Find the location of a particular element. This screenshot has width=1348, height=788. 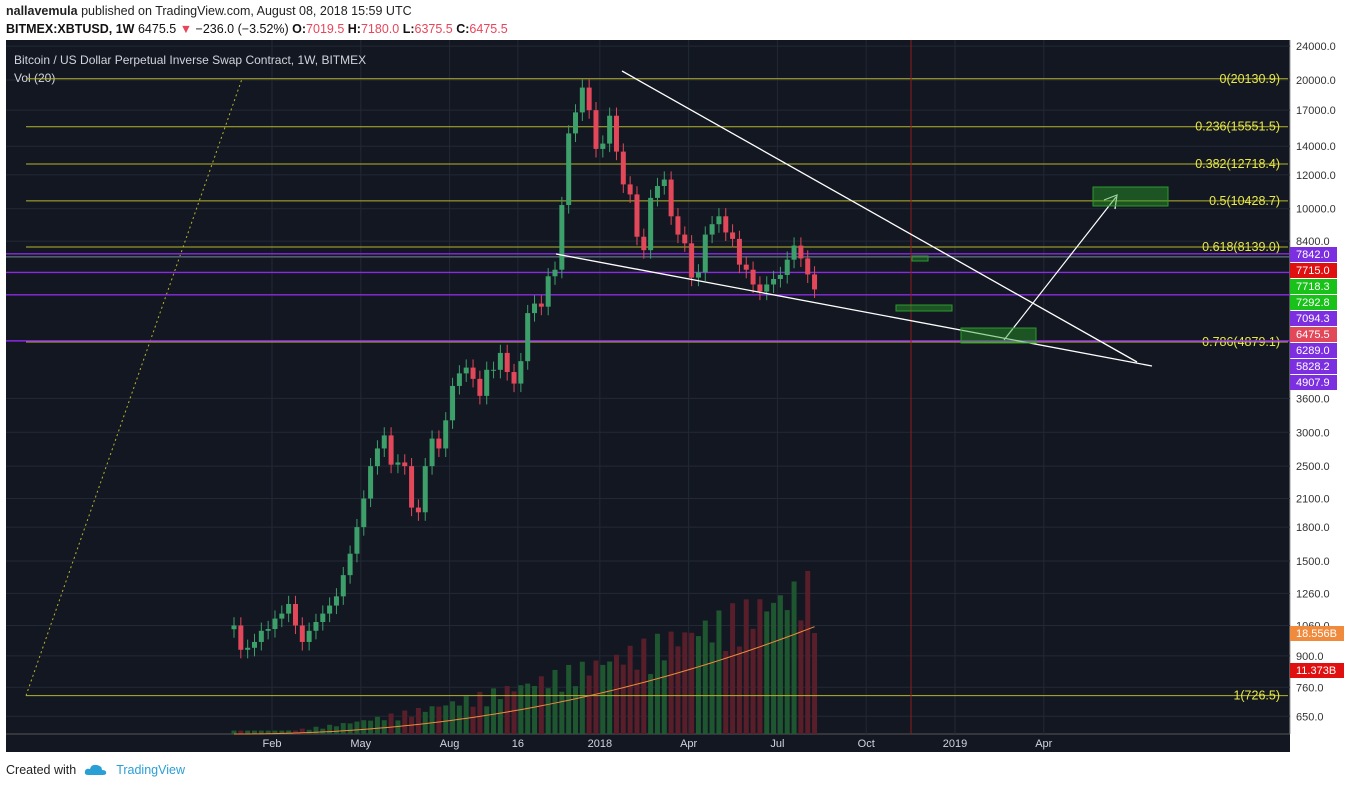

close-value: 6475.5 is located at coordinates (488, 29).